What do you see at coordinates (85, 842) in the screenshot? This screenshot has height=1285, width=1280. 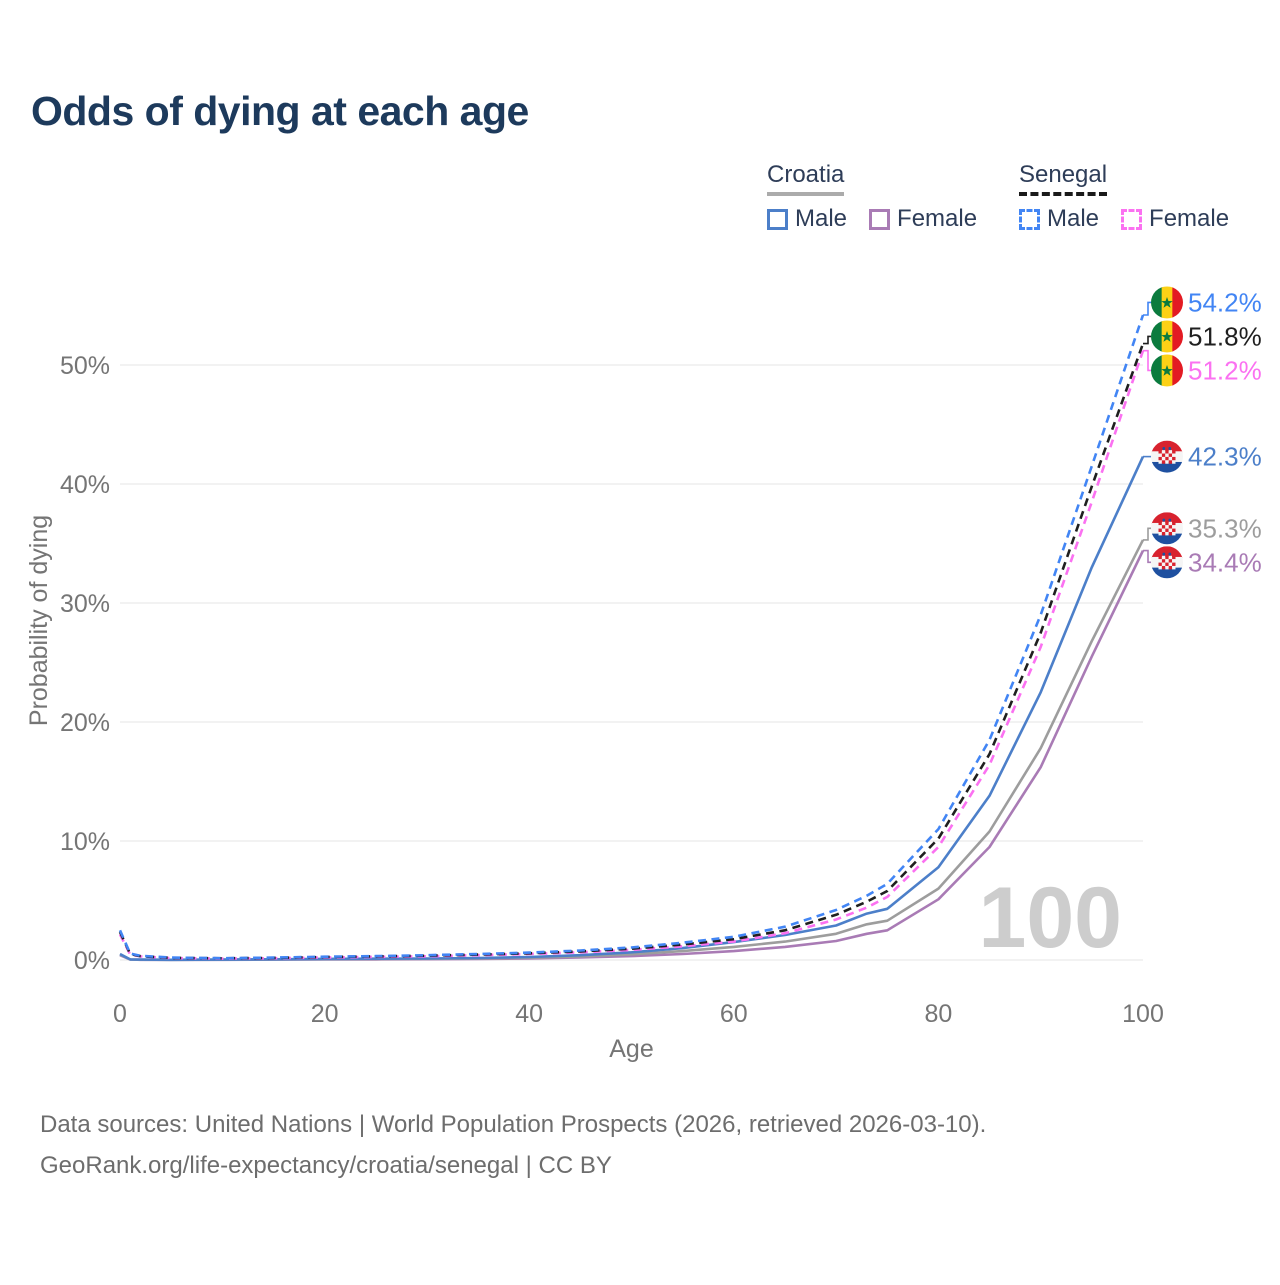 I see `y-tick-label: 10%` at bounding box center [85, 842].